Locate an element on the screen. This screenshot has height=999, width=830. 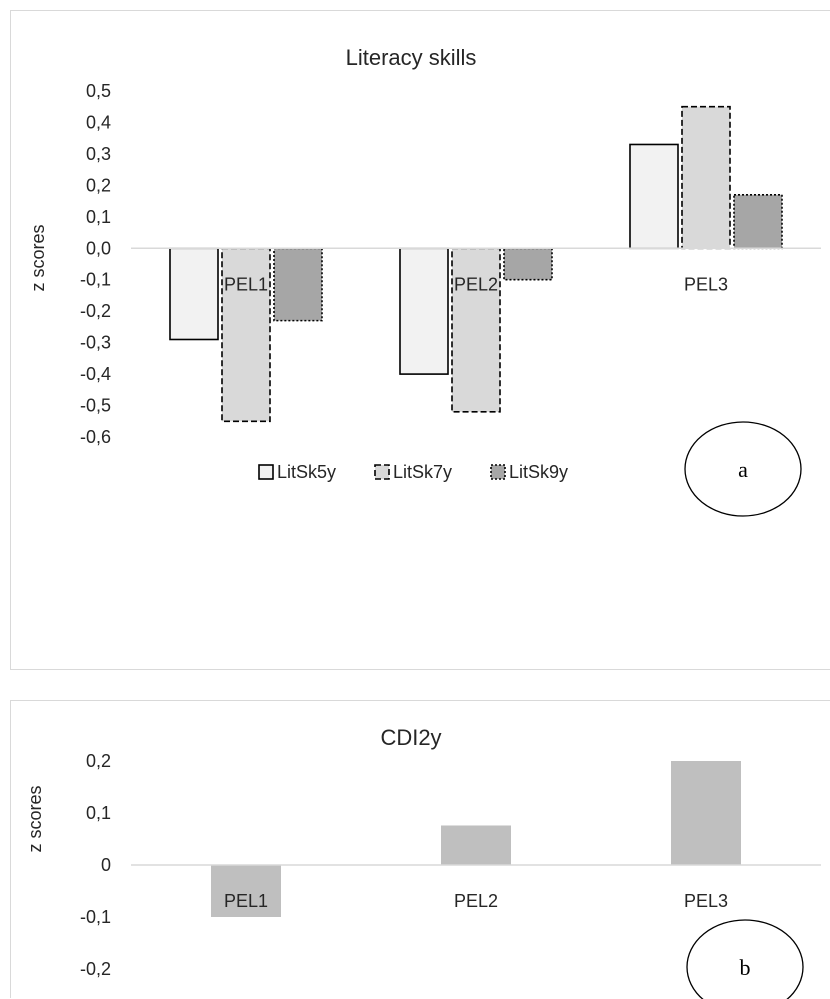
bar-LitSk7y-PEL1 is located at coordinates (246, 335).